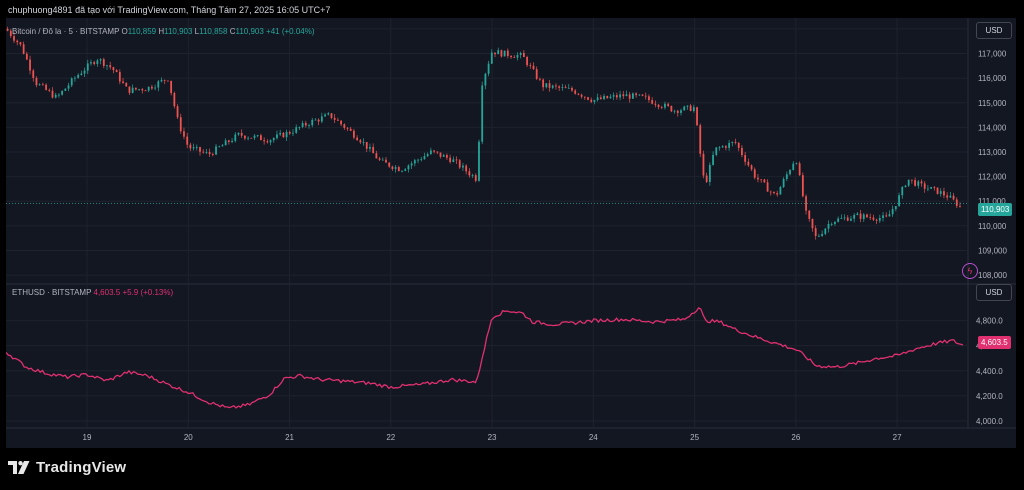 The image size is (1024, 490). Describe the element at coordinates (290, 31) in the screenshot. I see `btc-change-value: +41 (+0.04%)` at that location.